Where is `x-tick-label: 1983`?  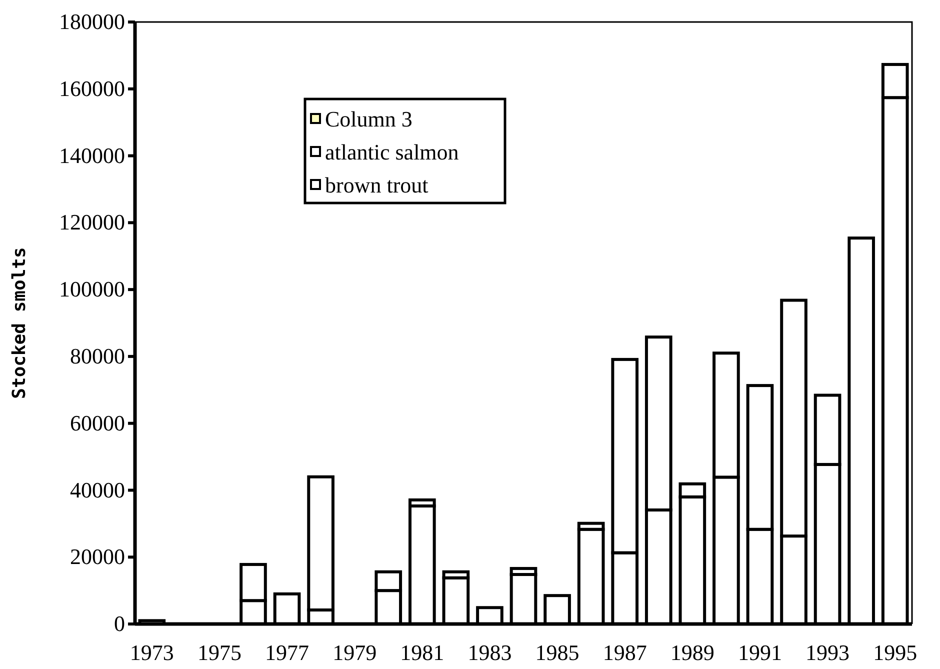 x-tick-label: 1983 is located at coordinates (490, 652).